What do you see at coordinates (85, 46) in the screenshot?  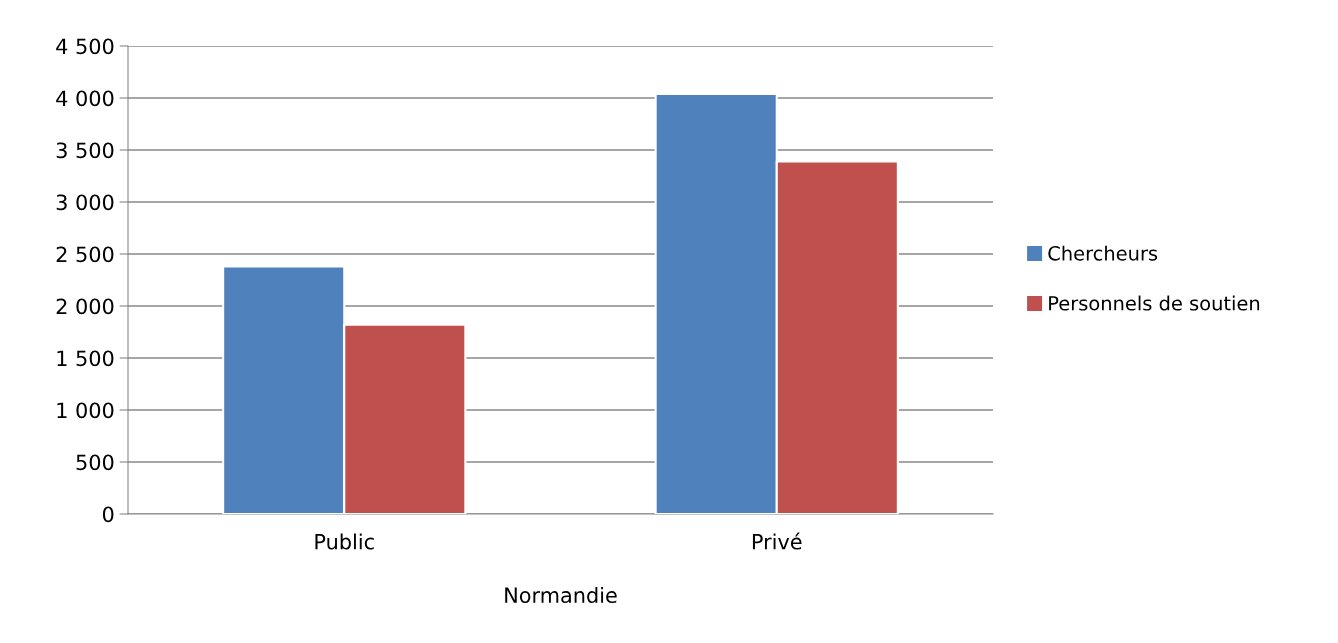 I see `y-tick-label: 4 500` at bounding box center [85, 46].